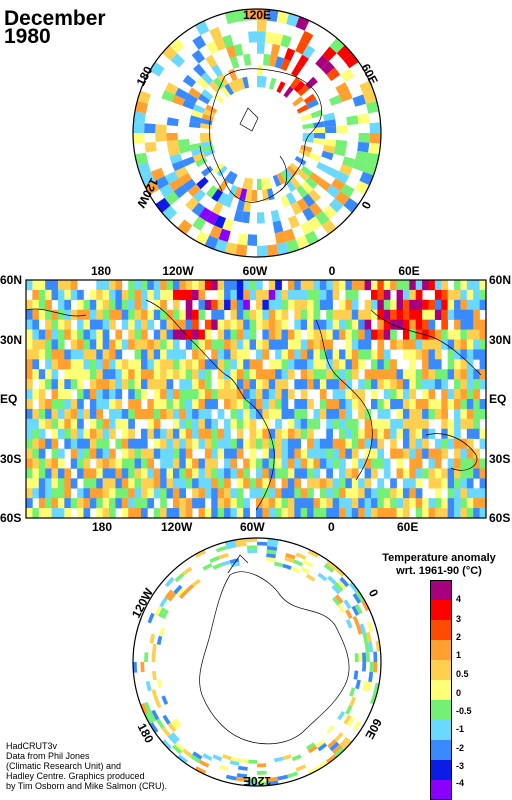 This screenshot has height=800, width=512. I want to click on north-label-60e: 60E, so click(369, 73).